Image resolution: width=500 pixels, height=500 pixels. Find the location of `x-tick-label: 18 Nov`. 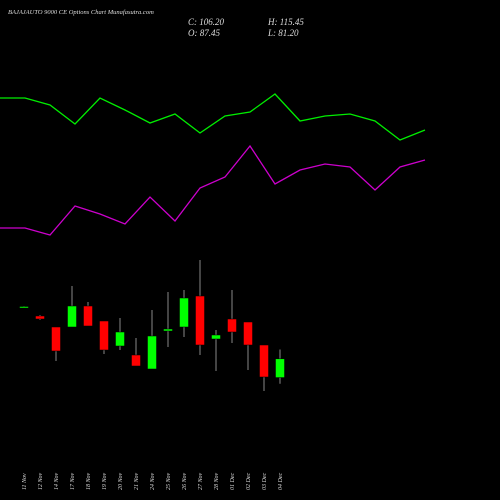

x-tick-label: 18 Nov is located at coordinates (89, 481).